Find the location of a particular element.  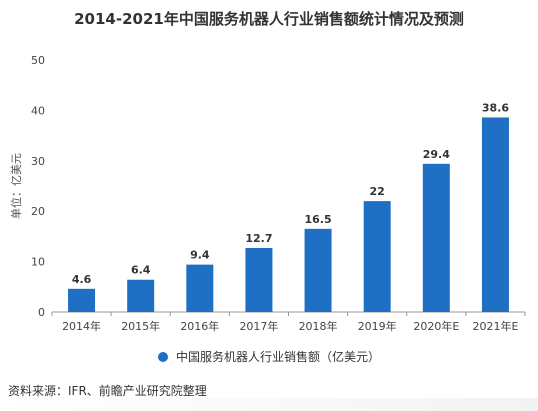

data-label: 4.6 is located at coordinates (82, 279).